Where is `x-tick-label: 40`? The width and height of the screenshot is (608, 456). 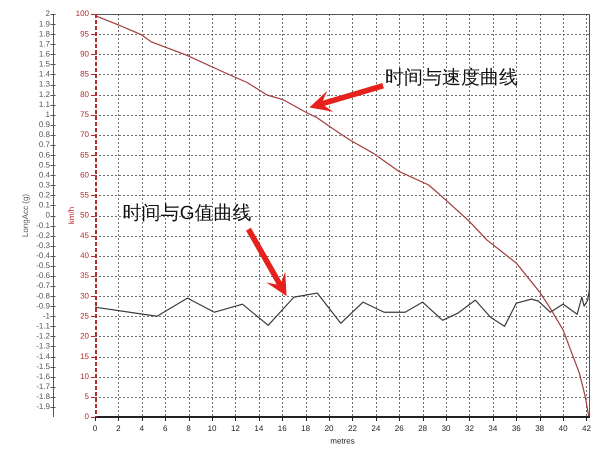 x-tick-label: 40 is located at coordinates (563, 429).